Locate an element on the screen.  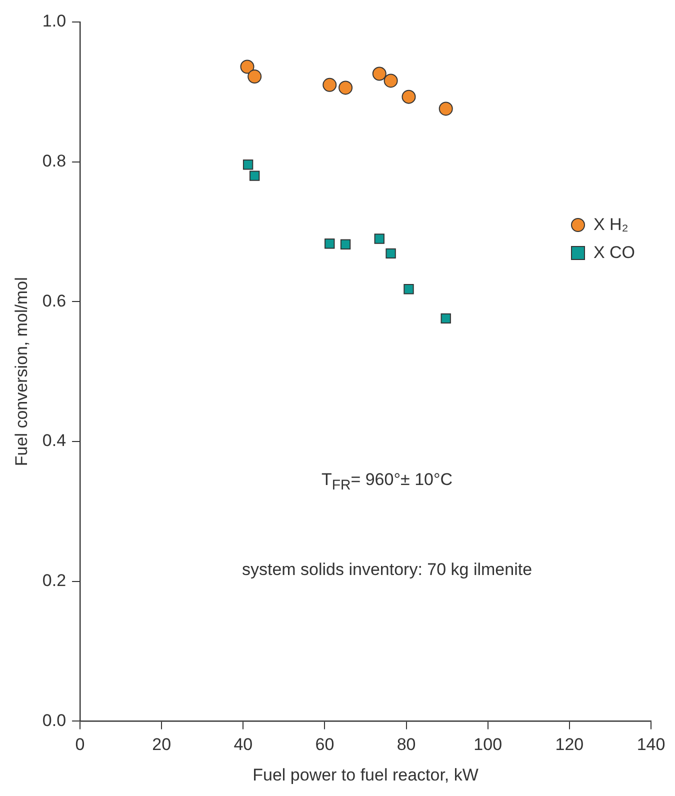
x-tick-label: 40 is located at coordinates (243, 744).